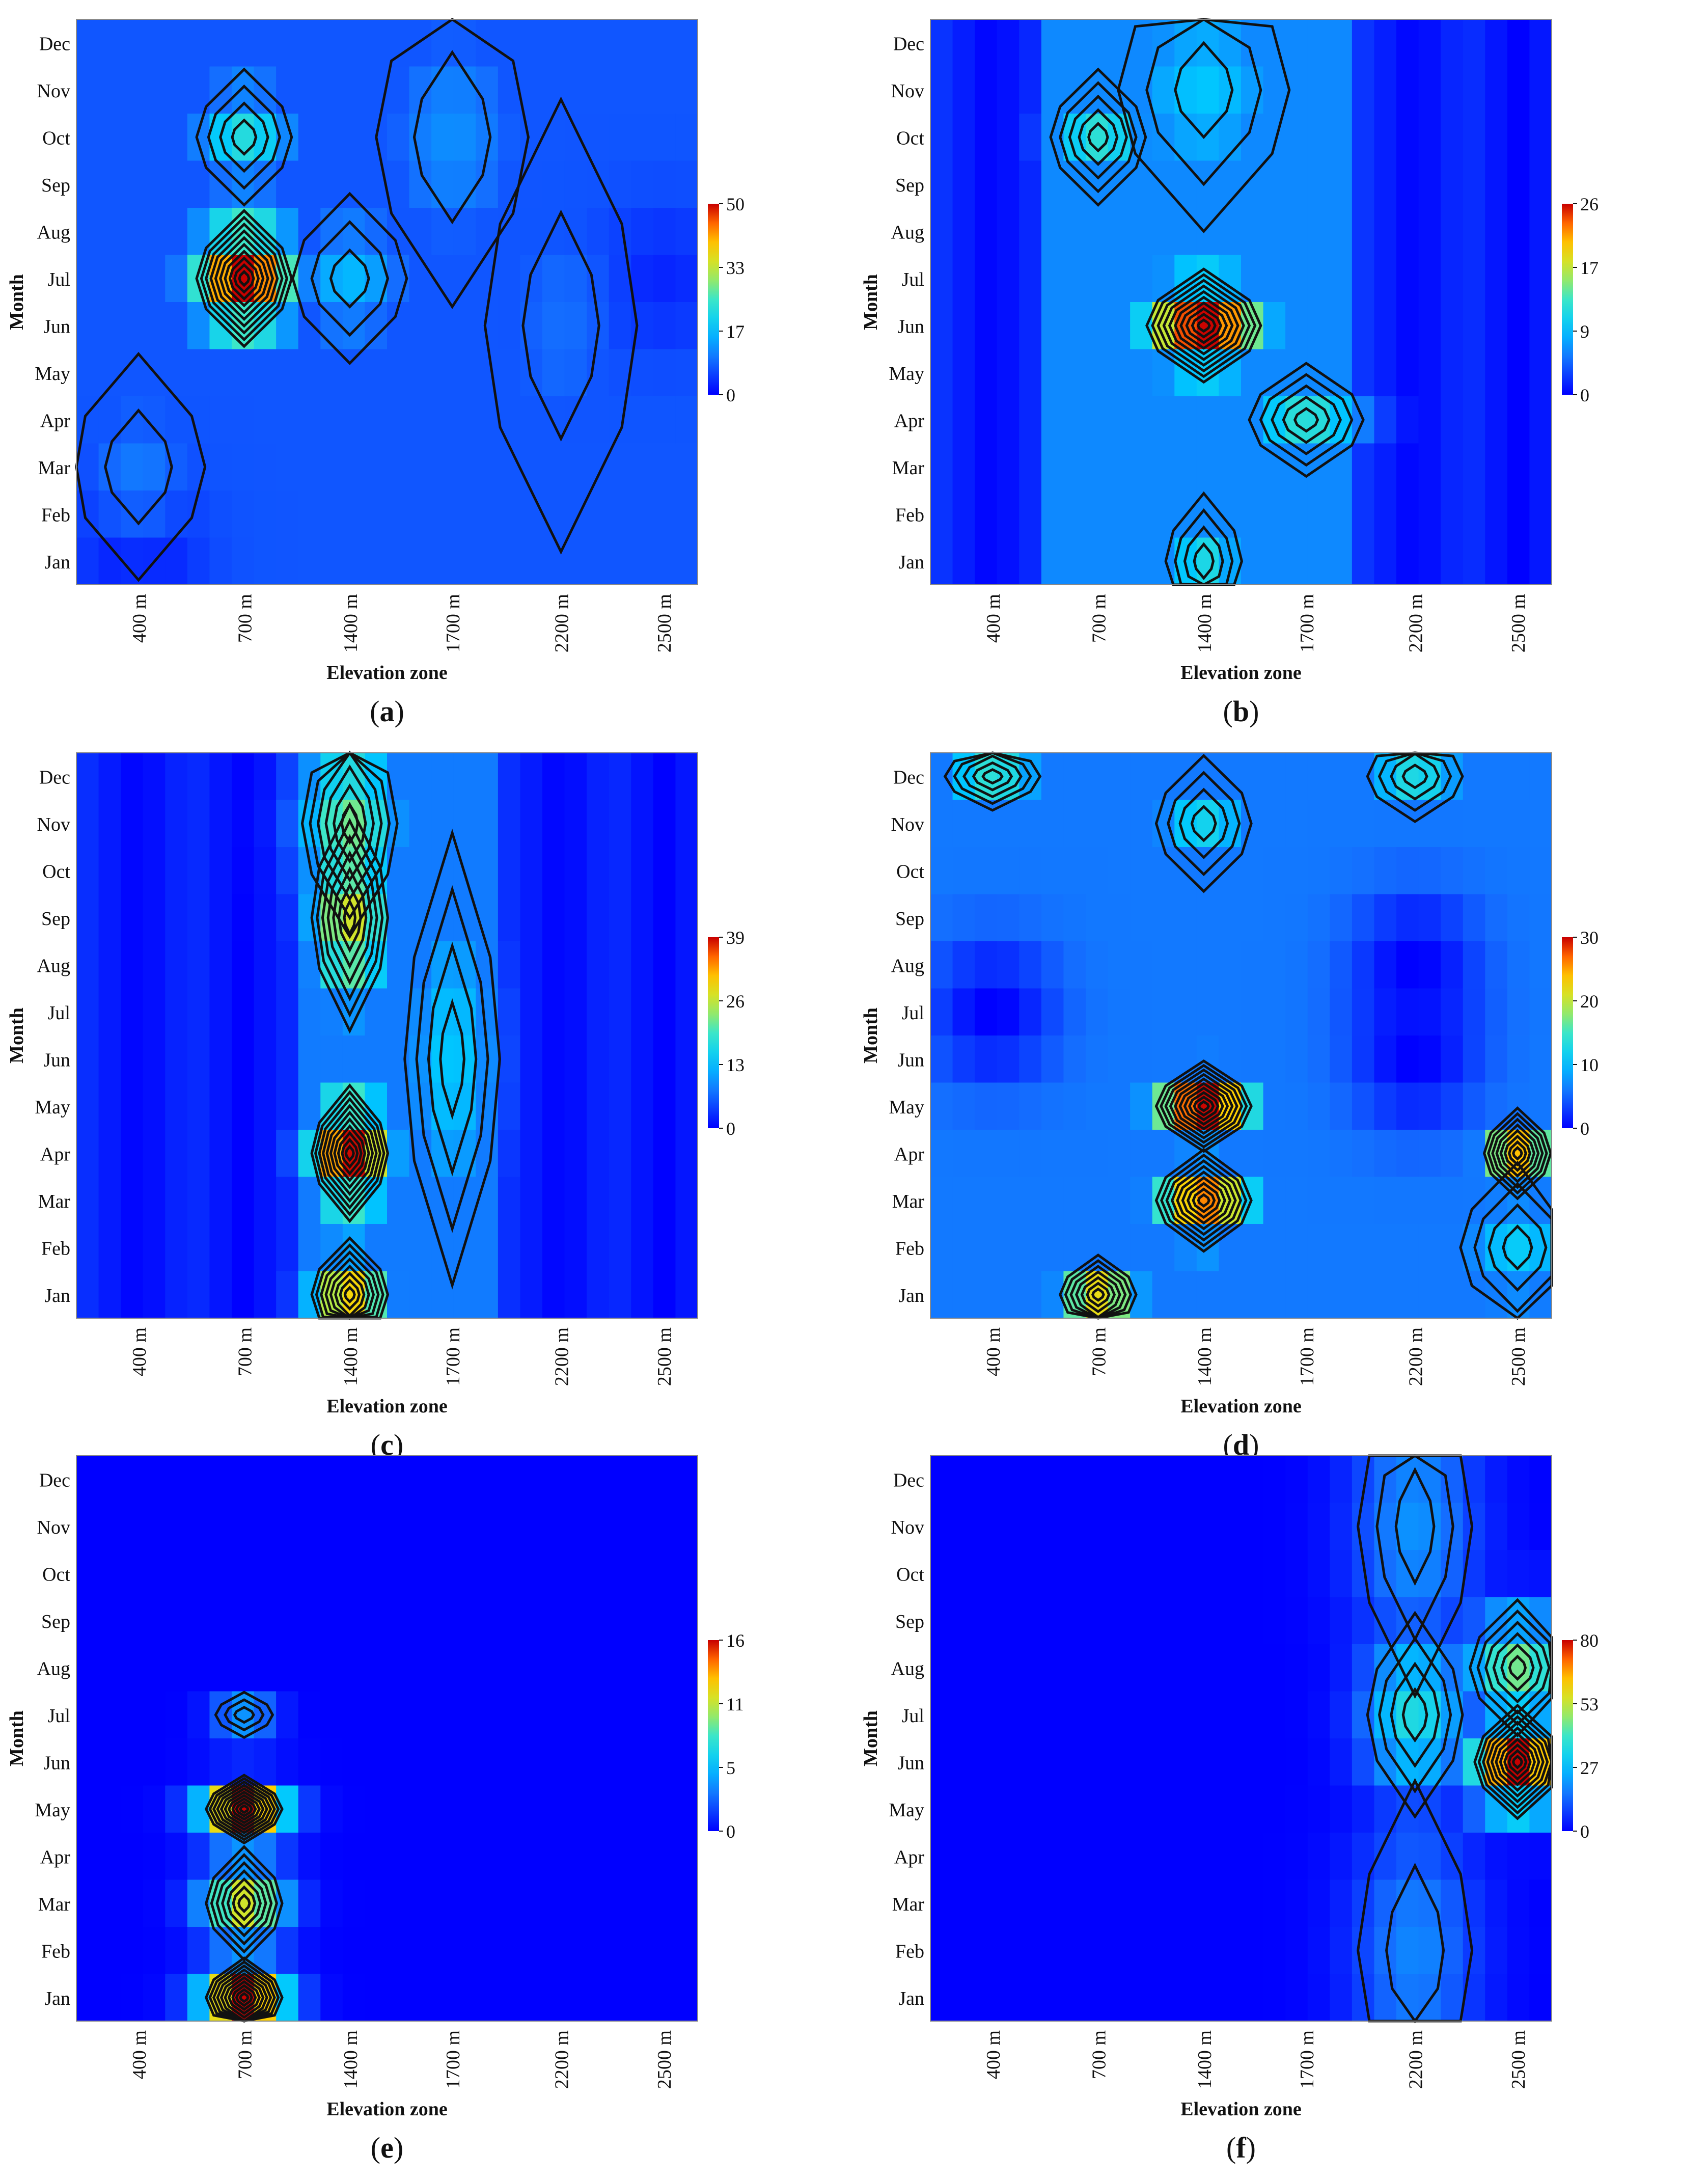  I want to click on y-tick-label: Mar, so click(54, 1201).